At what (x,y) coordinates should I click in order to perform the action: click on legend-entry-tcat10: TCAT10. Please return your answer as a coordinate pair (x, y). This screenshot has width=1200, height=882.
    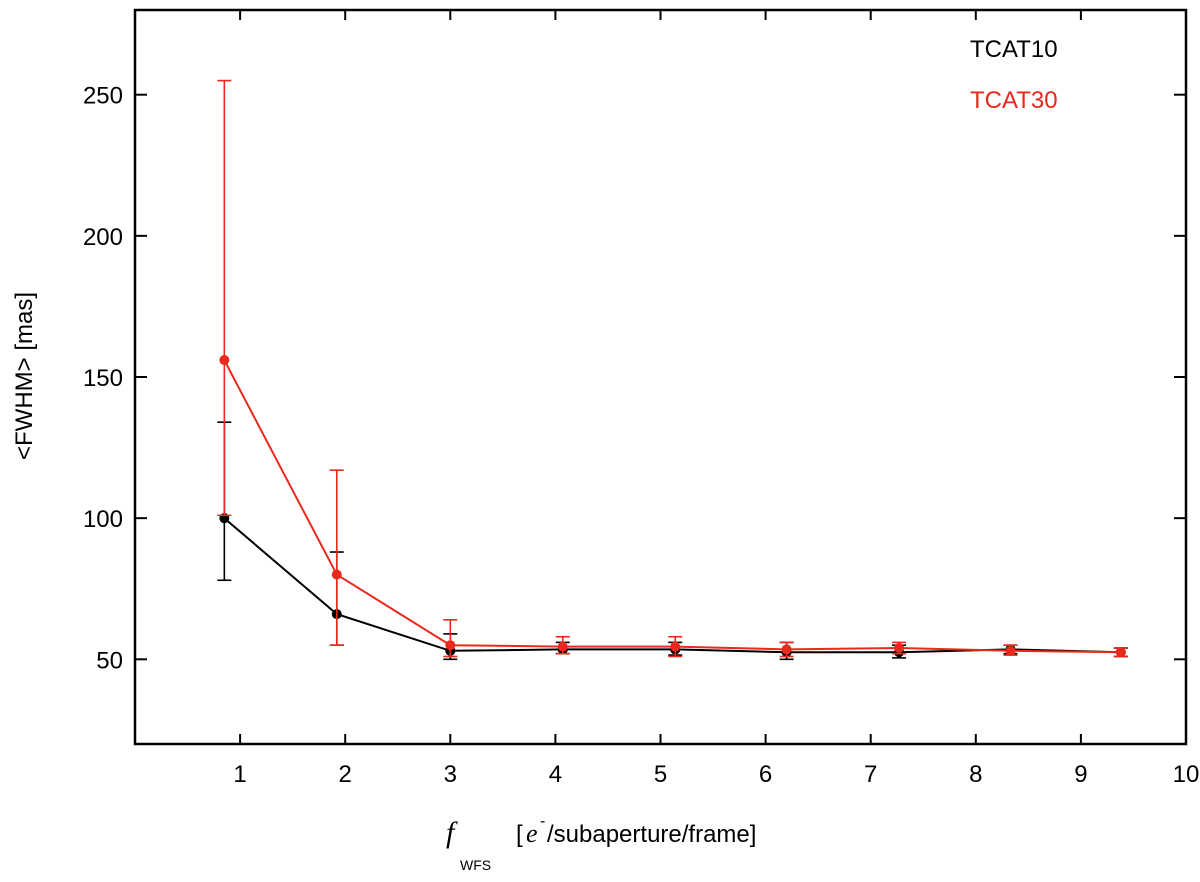
    Looking at the image, I should click on (1014, 49).